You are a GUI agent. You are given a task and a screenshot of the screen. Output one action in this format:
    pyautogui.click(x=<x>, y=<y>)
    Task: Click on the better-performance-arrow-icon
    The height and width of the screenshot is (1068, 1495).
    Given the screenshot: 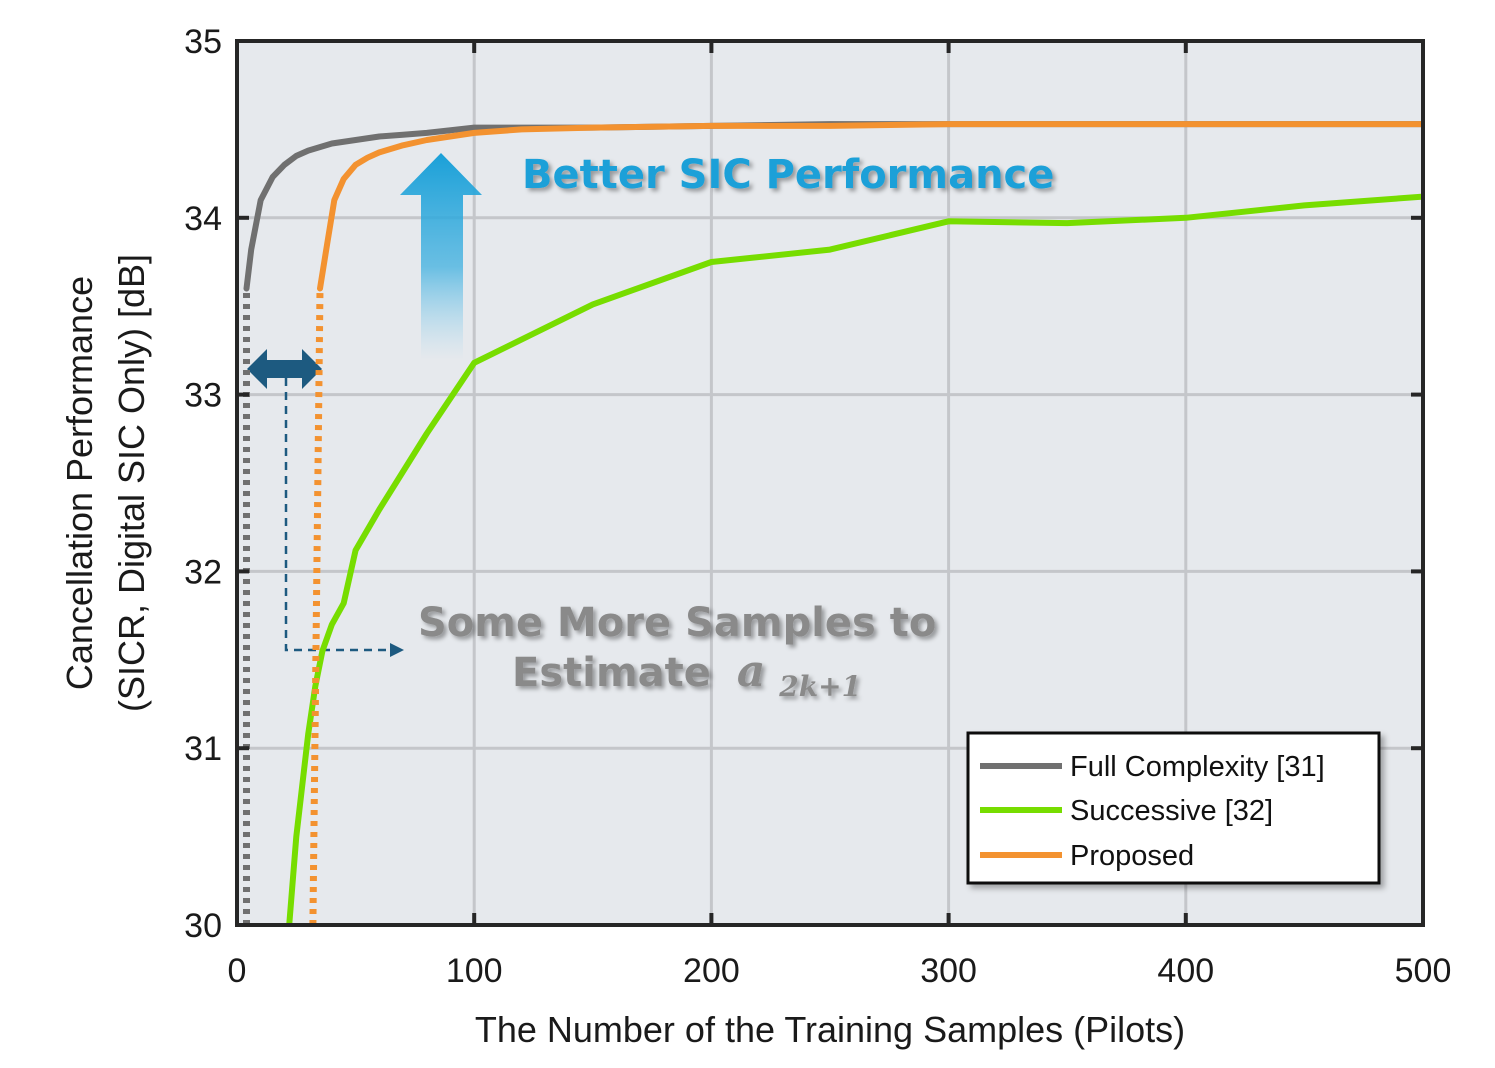 What is the action you would take?
    pyautogui.click(x=441, y=256)
    